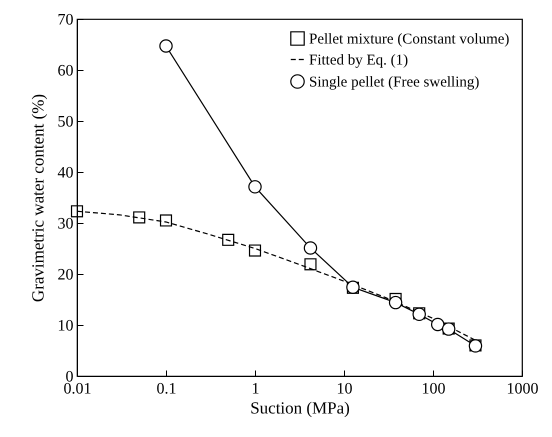  I want to click on y-axis-title: Gravimetric water content (%), so click(38, 198).